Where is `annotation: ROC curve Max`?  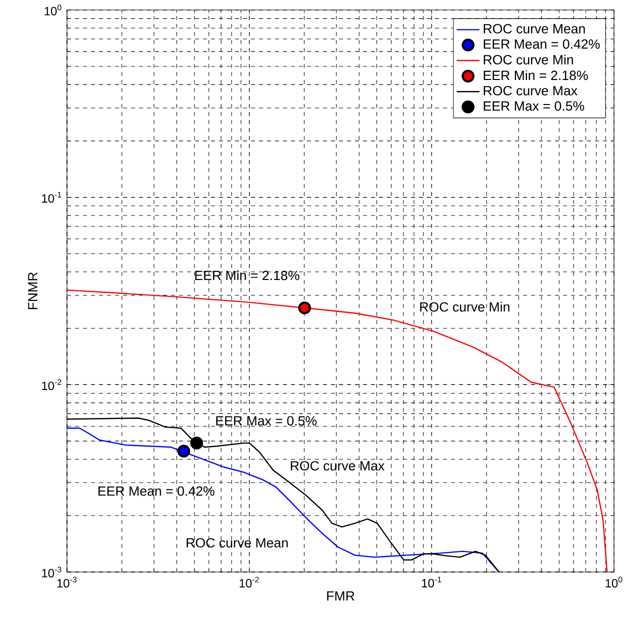
annotation: ROC curve Max is located at coordinates (337, 466).